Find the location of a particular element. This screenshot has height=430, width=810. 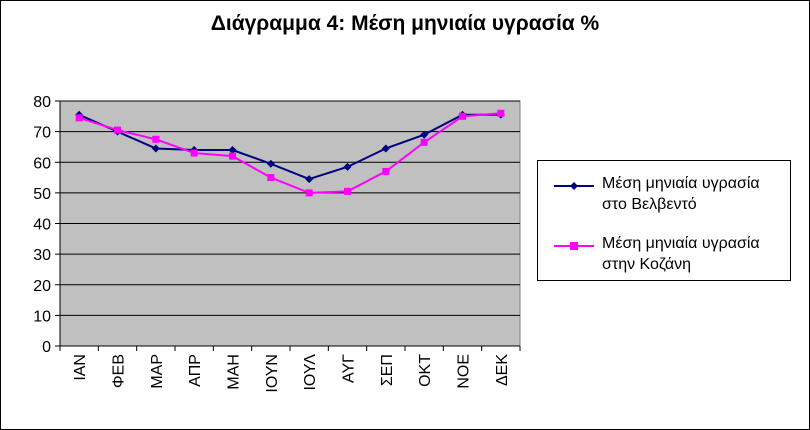

y-tick-label: 20 is located at coordinates (42, 286).